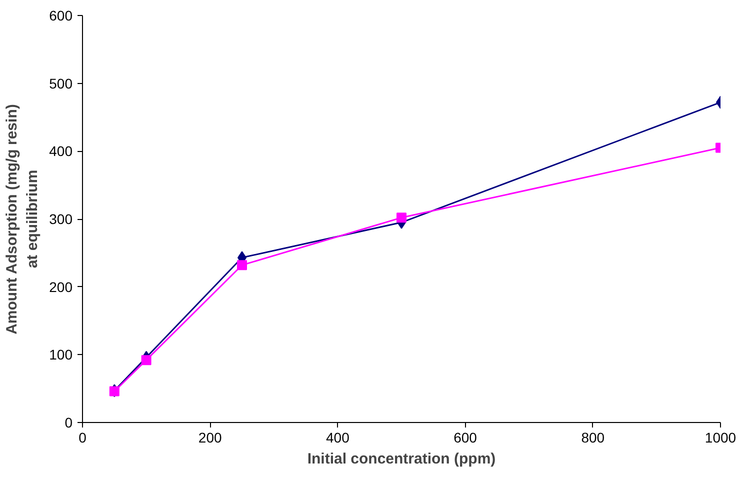 Image resolution: width=756 pixels, height=482 pixels. What do you see at coordinates (466, 438) in the screenshot?
I see `x-tick-label: 600` at bounding box center [466, 438].